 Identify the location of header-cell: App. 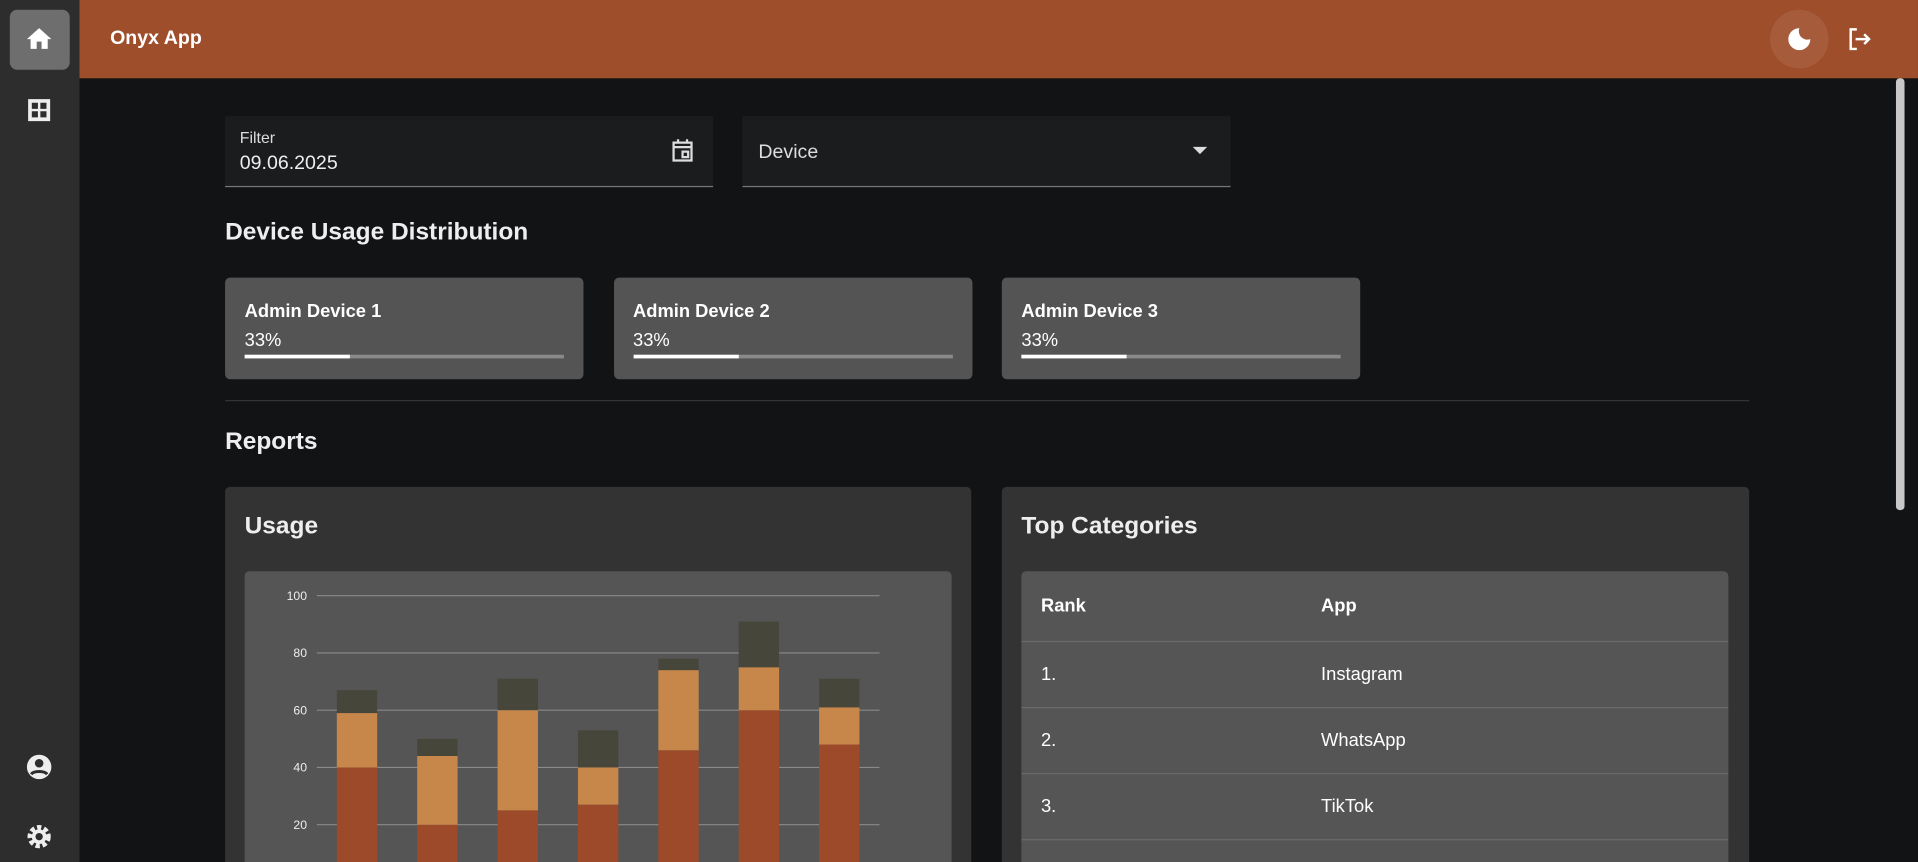
(1339, 606).